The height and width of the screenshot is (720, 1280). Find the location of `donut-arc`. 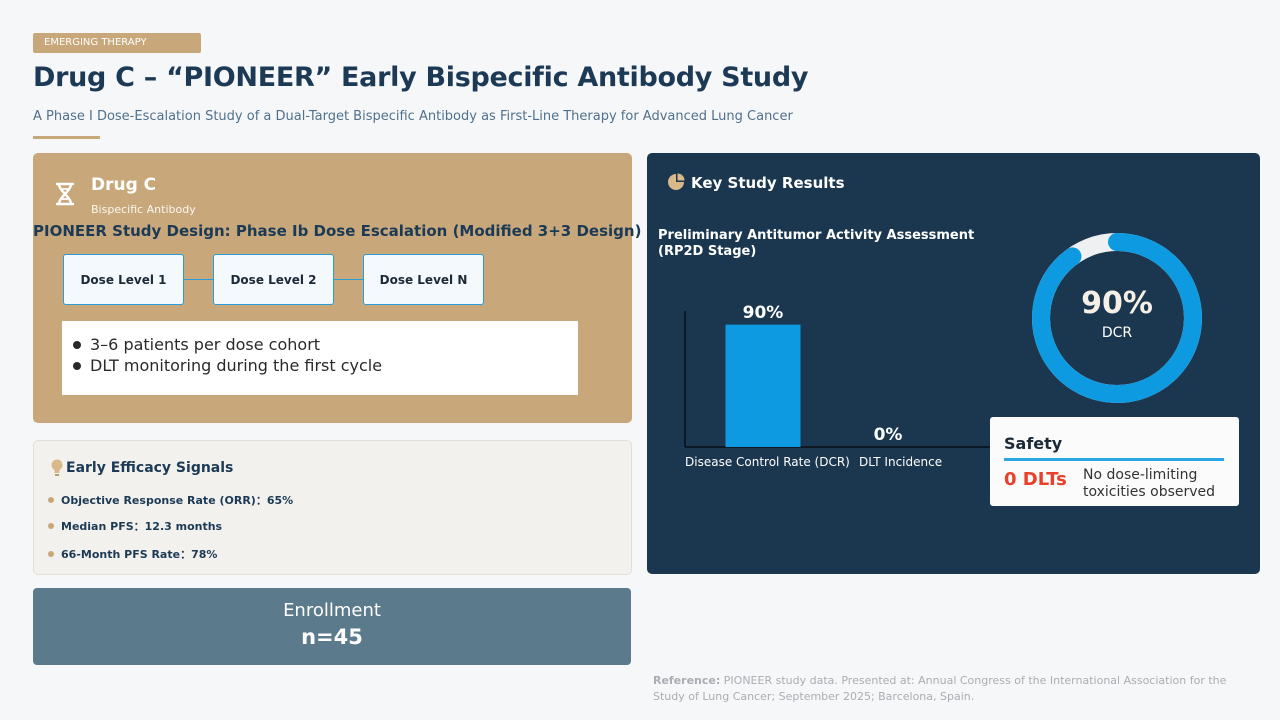

donut-arc is located at coordinates (1117, 318).